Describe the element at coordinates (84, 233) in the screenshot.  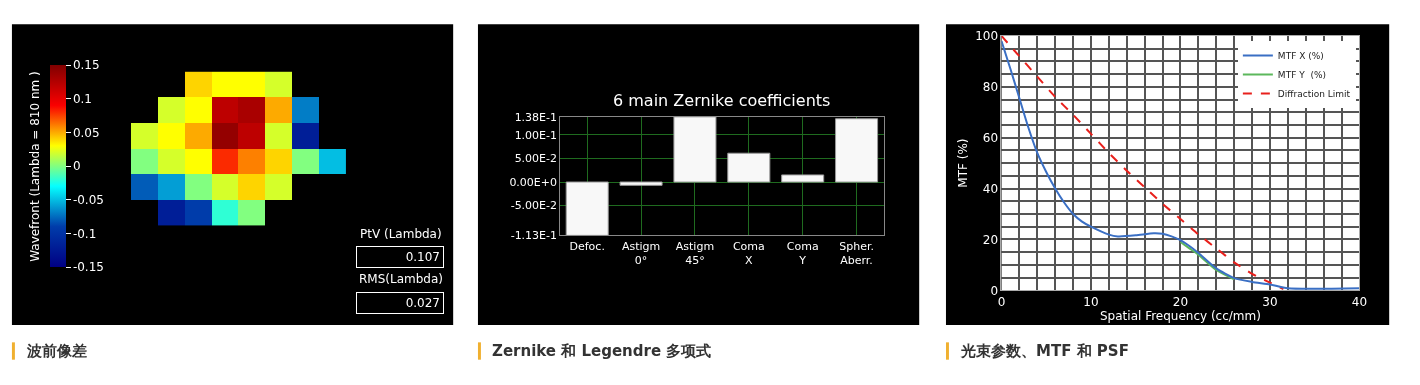
I see `color-bar-label: -0.1` at that location.